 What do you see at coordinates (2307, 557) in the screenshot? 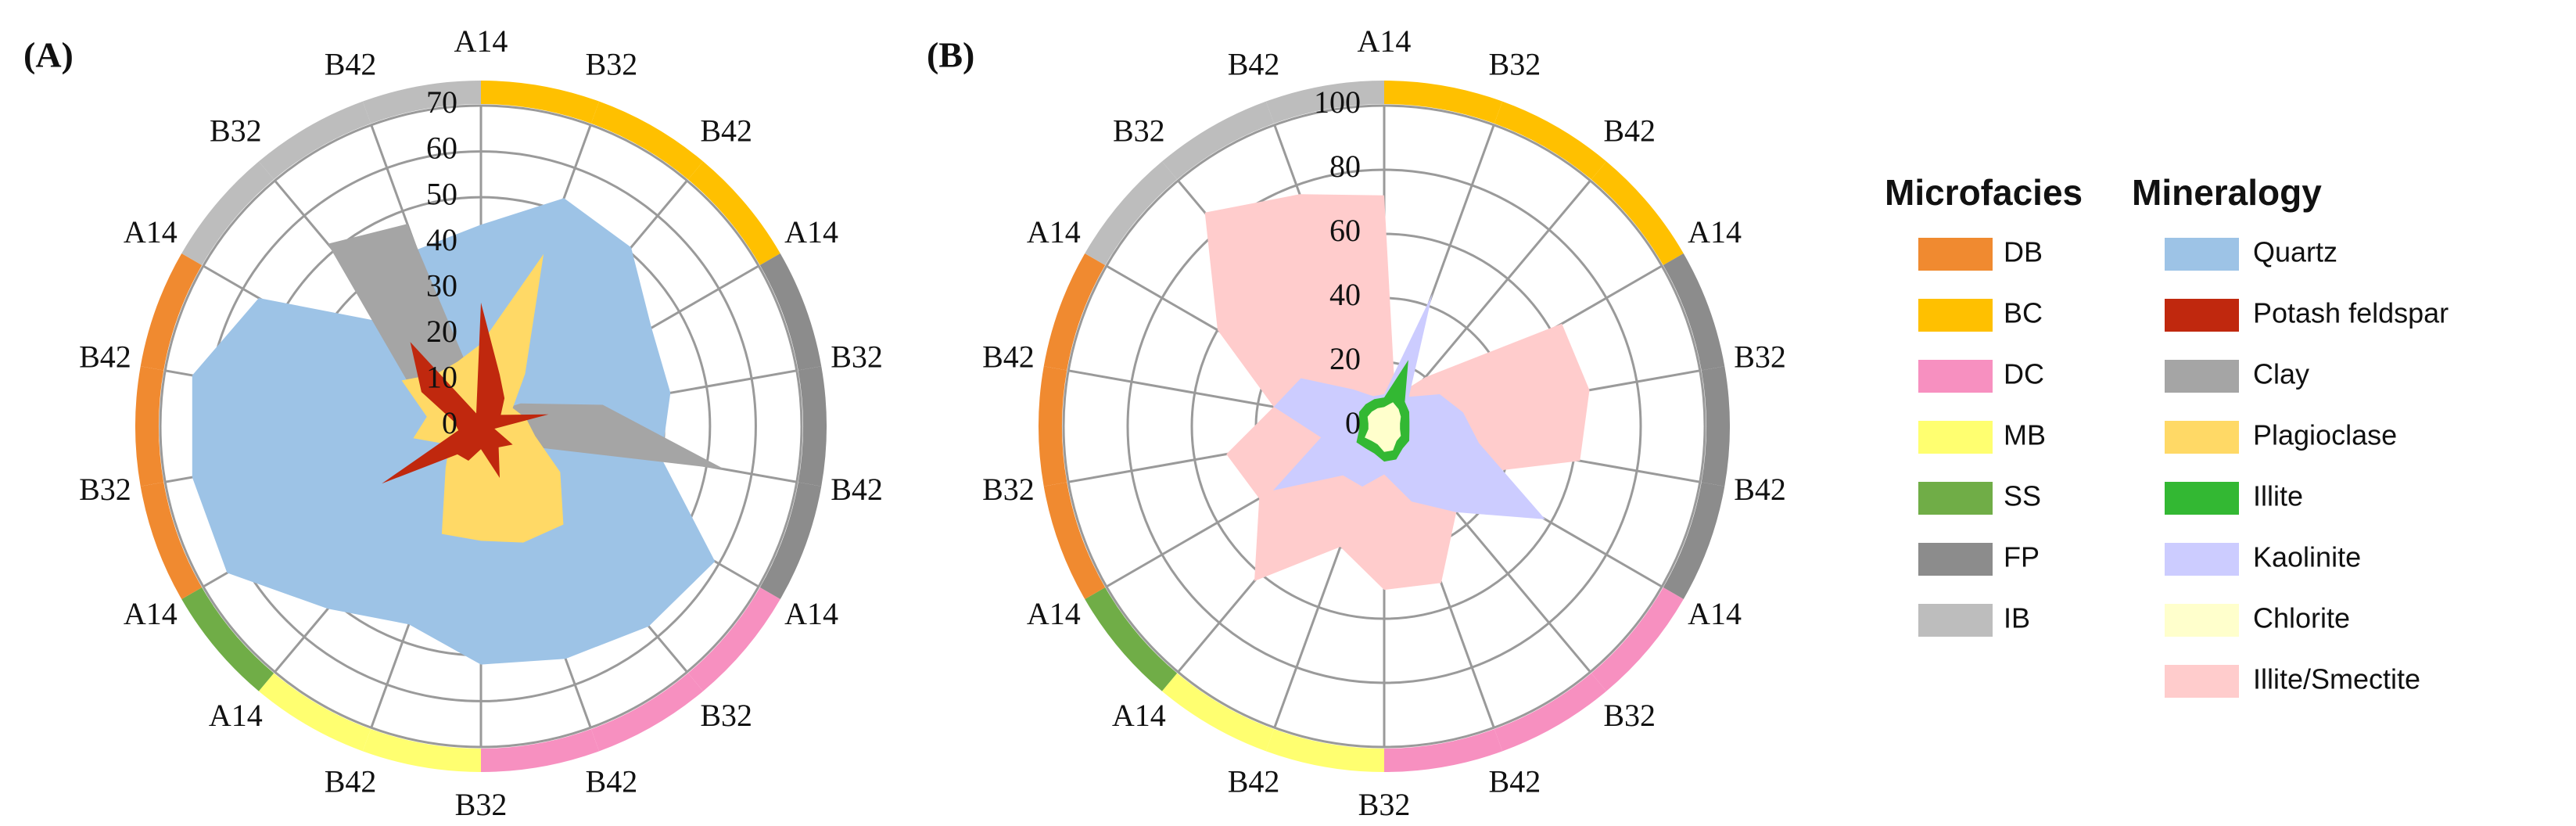
I see `legend-label: Kaolinite` at bounding box center [2307, 557].